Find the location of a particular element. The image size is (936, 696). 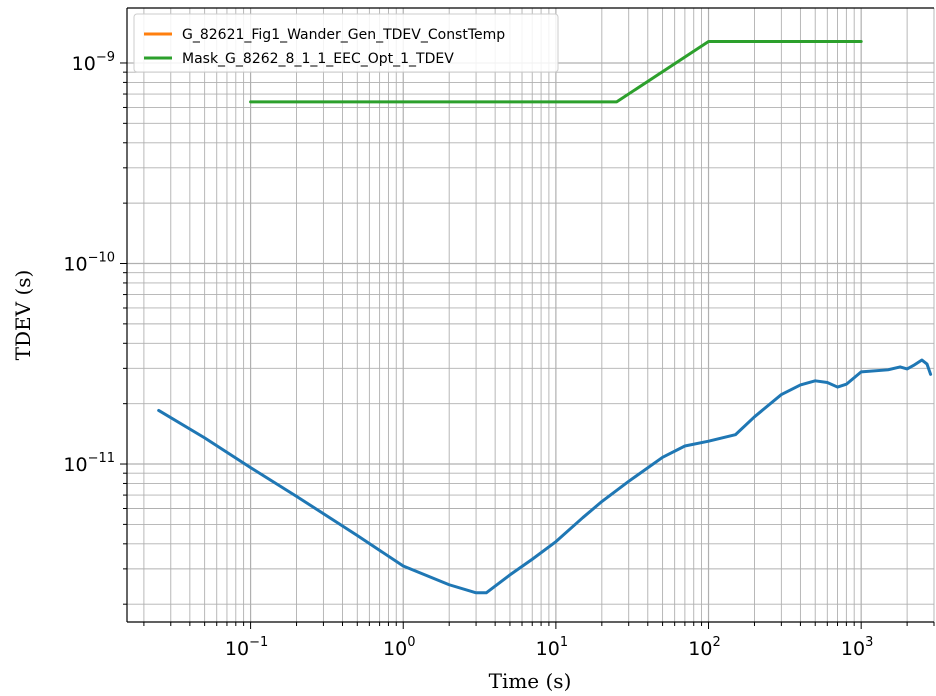

x-tick-label: 10³ is located at coordinates (857, 647).